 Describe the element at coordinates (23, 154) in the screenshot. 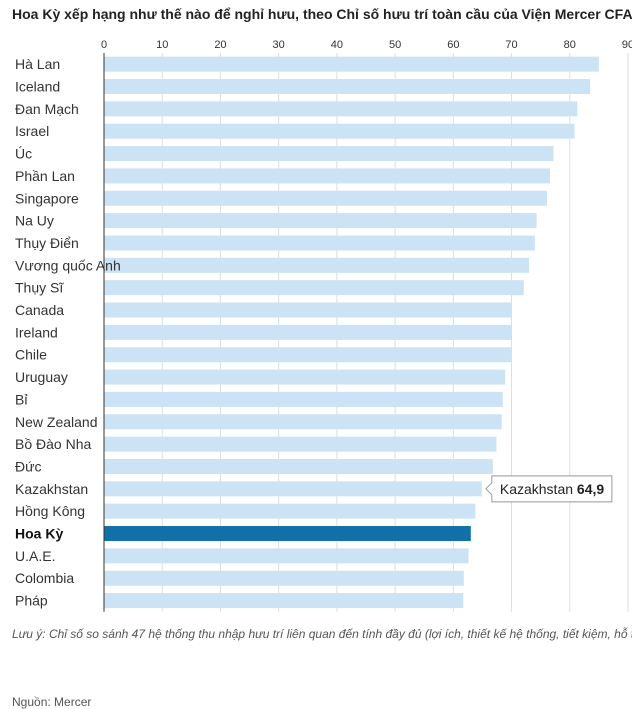

I see `category-label: Úc` at that location.